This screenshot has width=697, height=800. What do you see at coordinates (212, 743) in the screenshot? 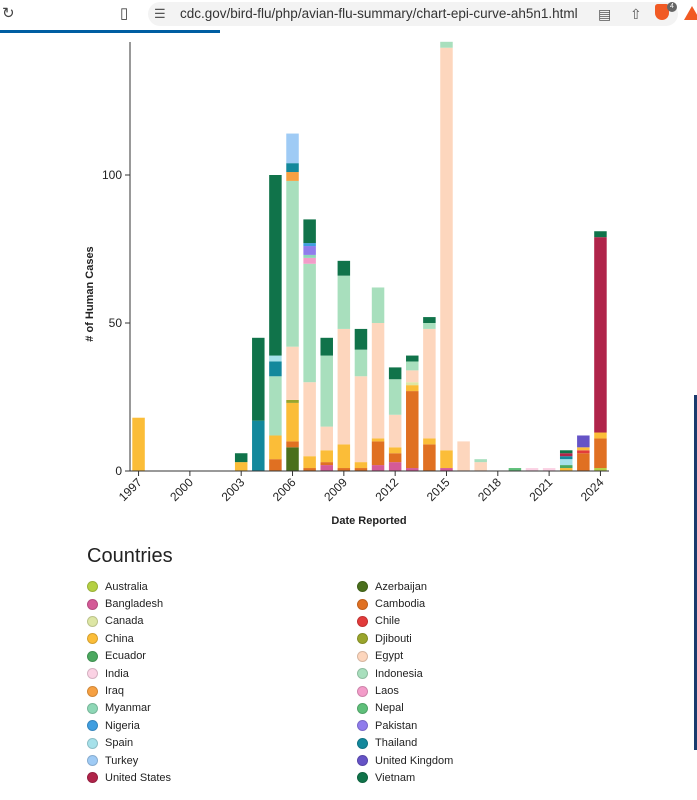
I see `legend-item-spain: Spain` at bounding box center [212, 743].